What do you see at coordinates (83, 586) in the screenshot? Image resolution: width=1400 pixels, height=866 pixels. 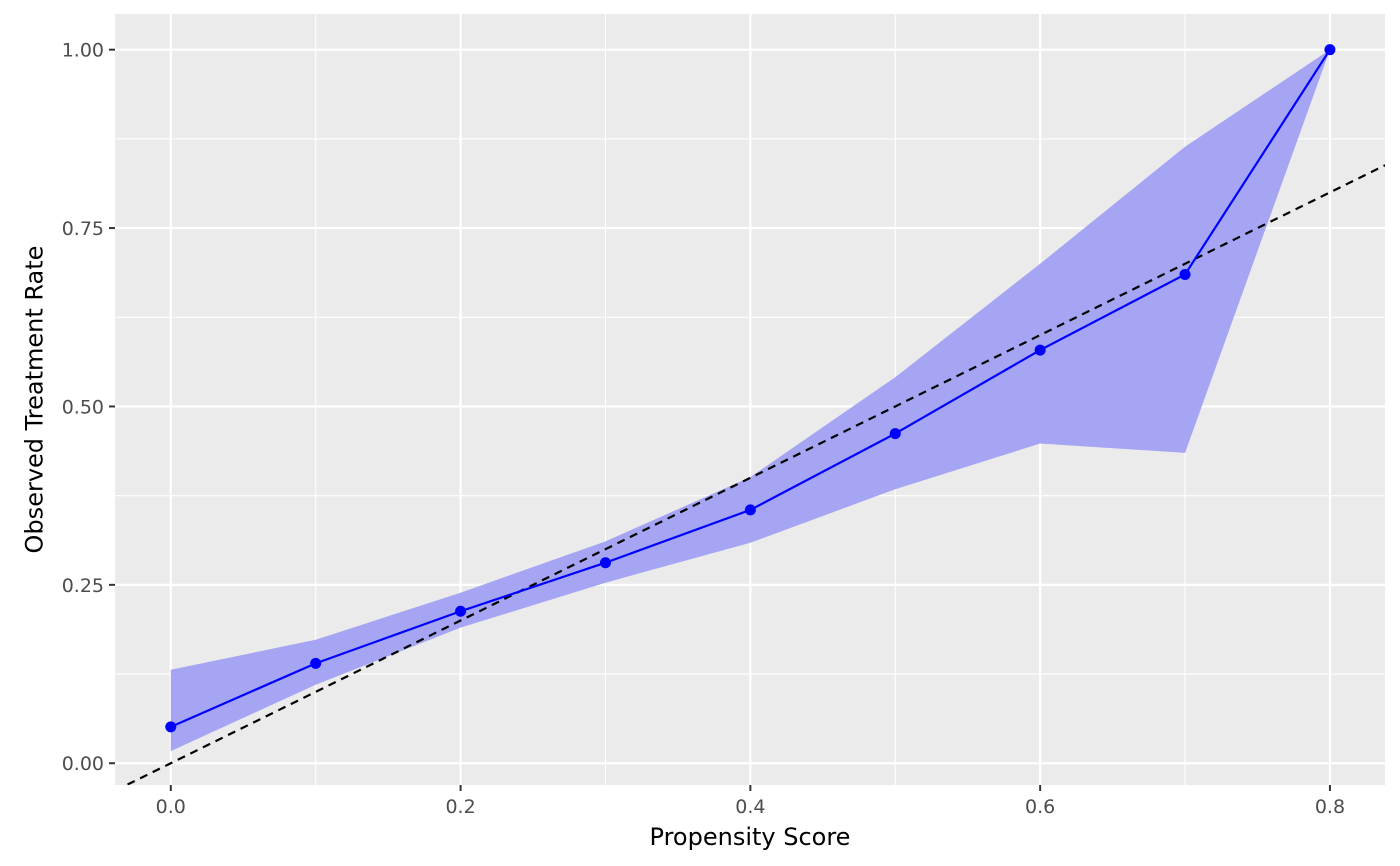 I see `y-tick-label: 0.25` at bounding box center [83, 586].